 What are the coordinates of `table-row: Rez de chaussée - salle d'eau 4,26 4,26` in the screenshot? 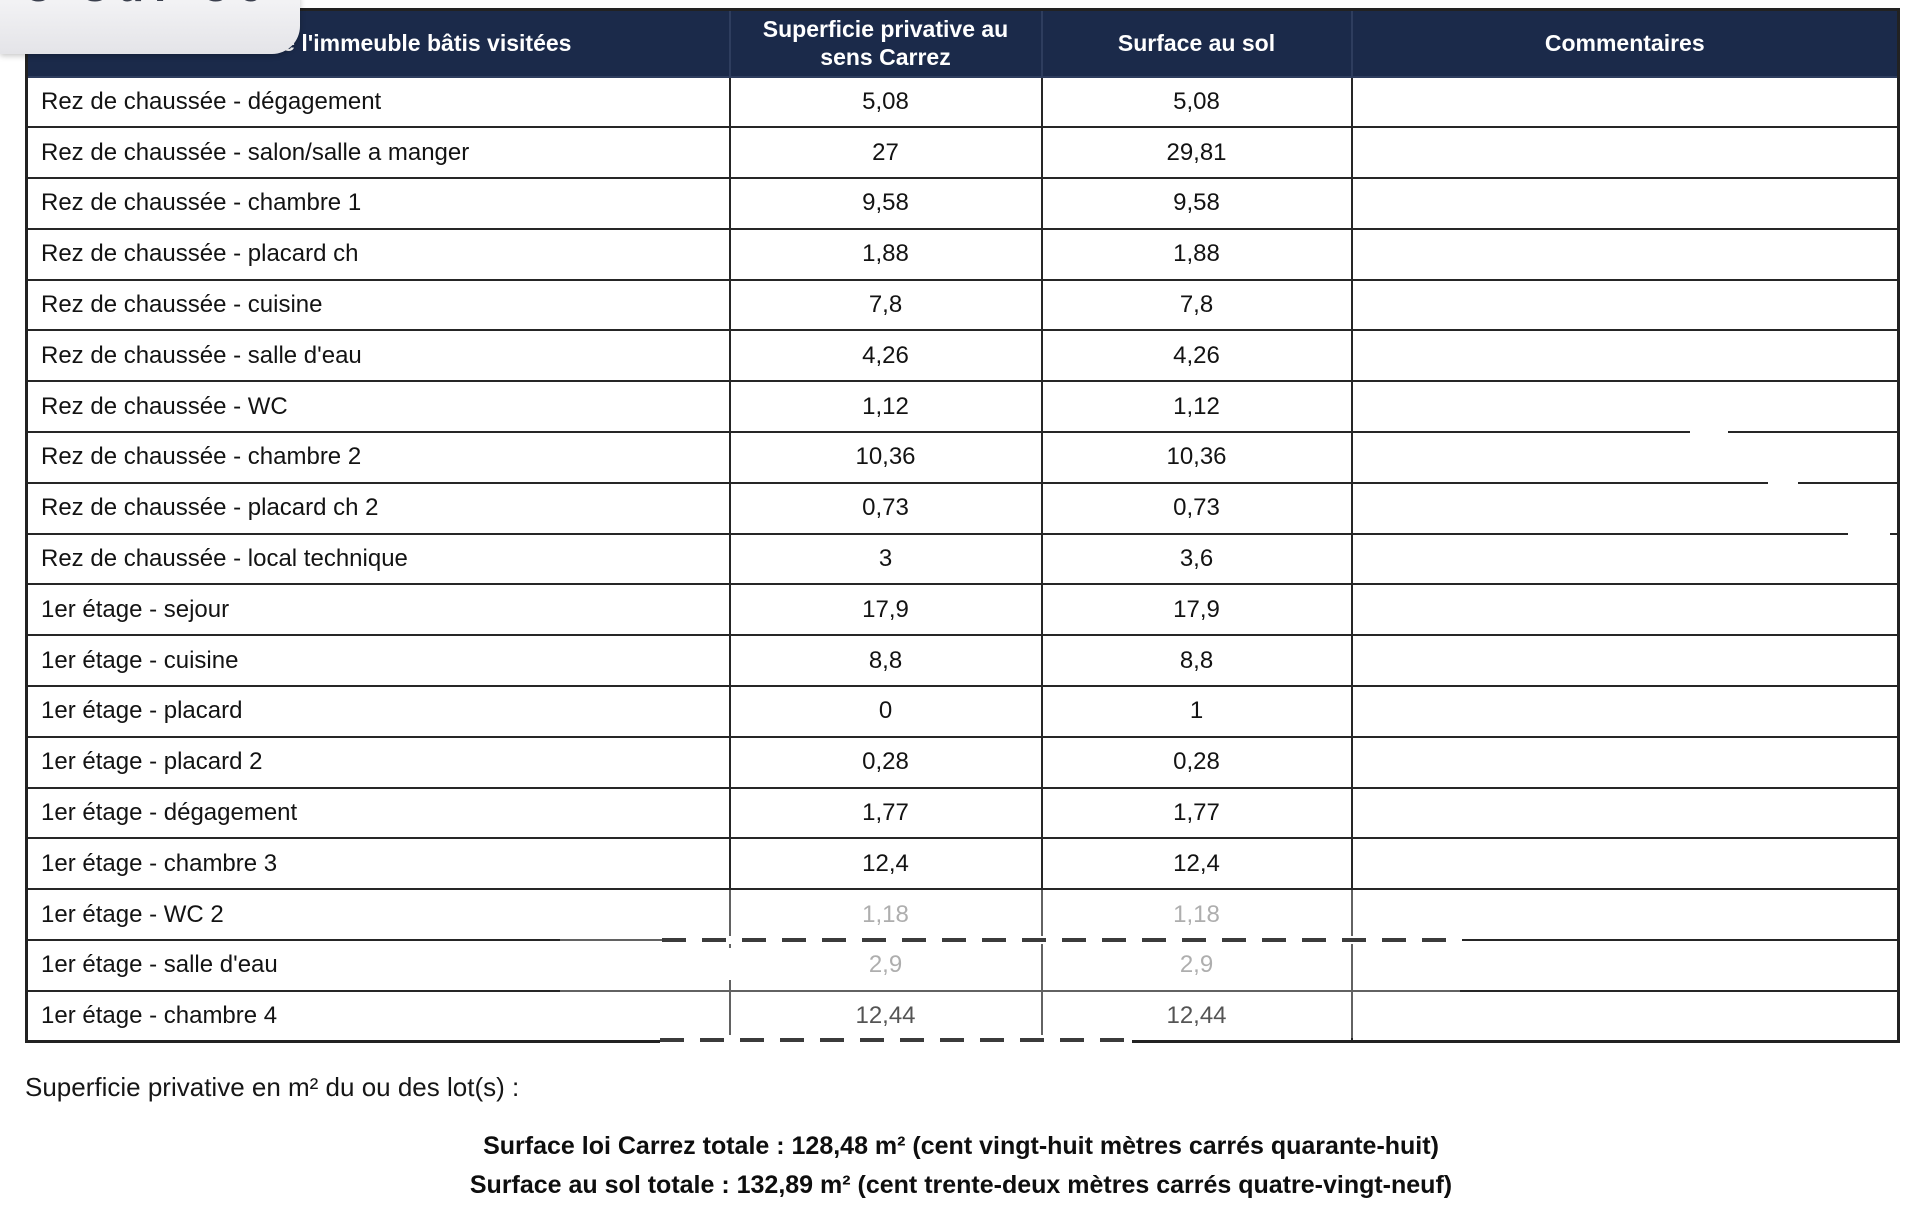 It's located at (962, 356).